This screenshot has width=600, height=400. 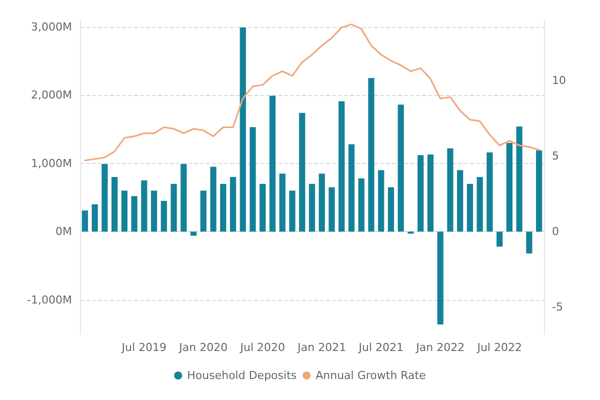 I want to click on x-tick-label: Jan 2022, so click(x=440, y=347).